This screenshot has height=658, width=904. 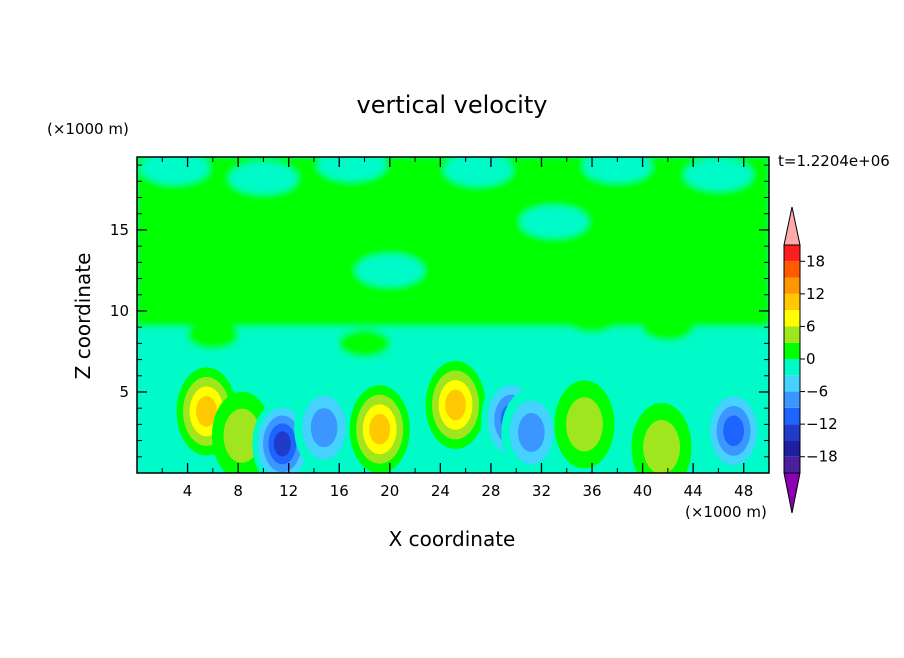 I want to click on colorbar-label: 0, so click(x=811, y=359).